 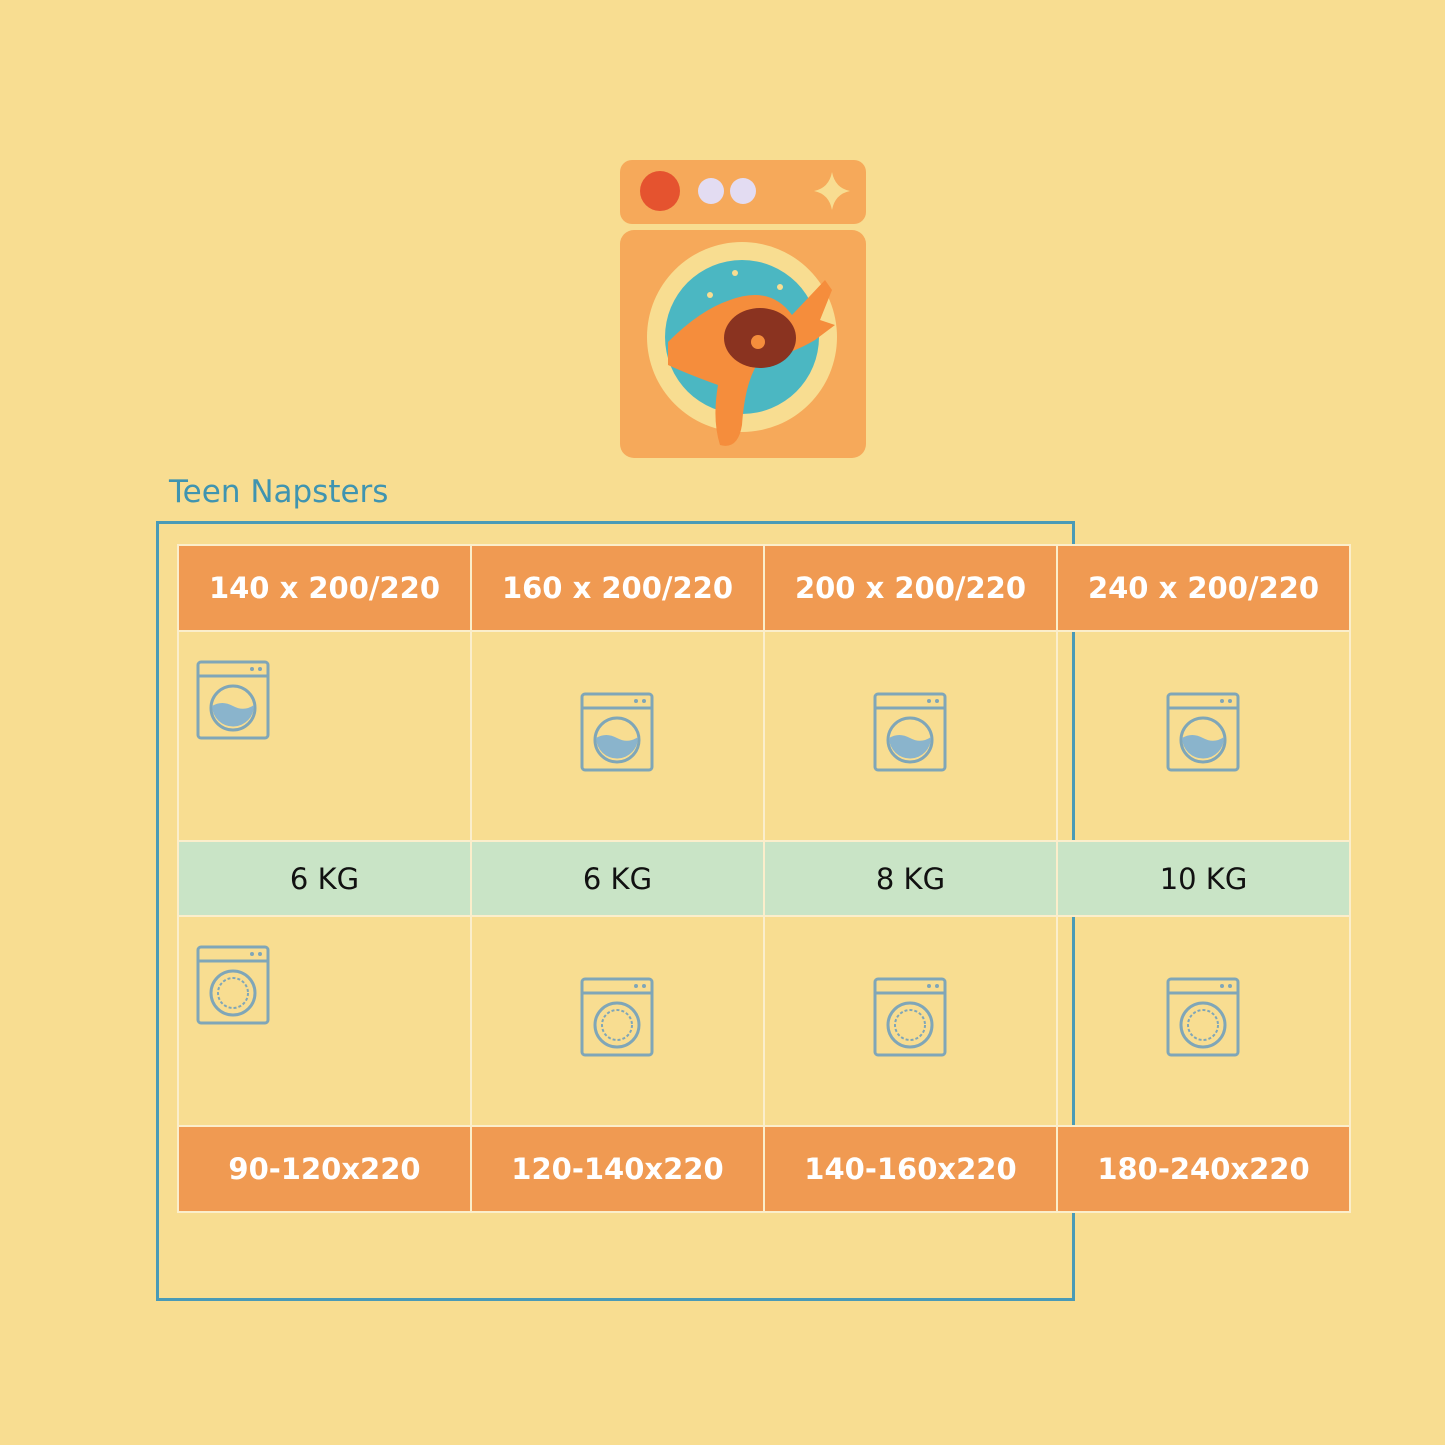 I want to click on size-header: 140 x 200/220, so click(x=324, y=588).